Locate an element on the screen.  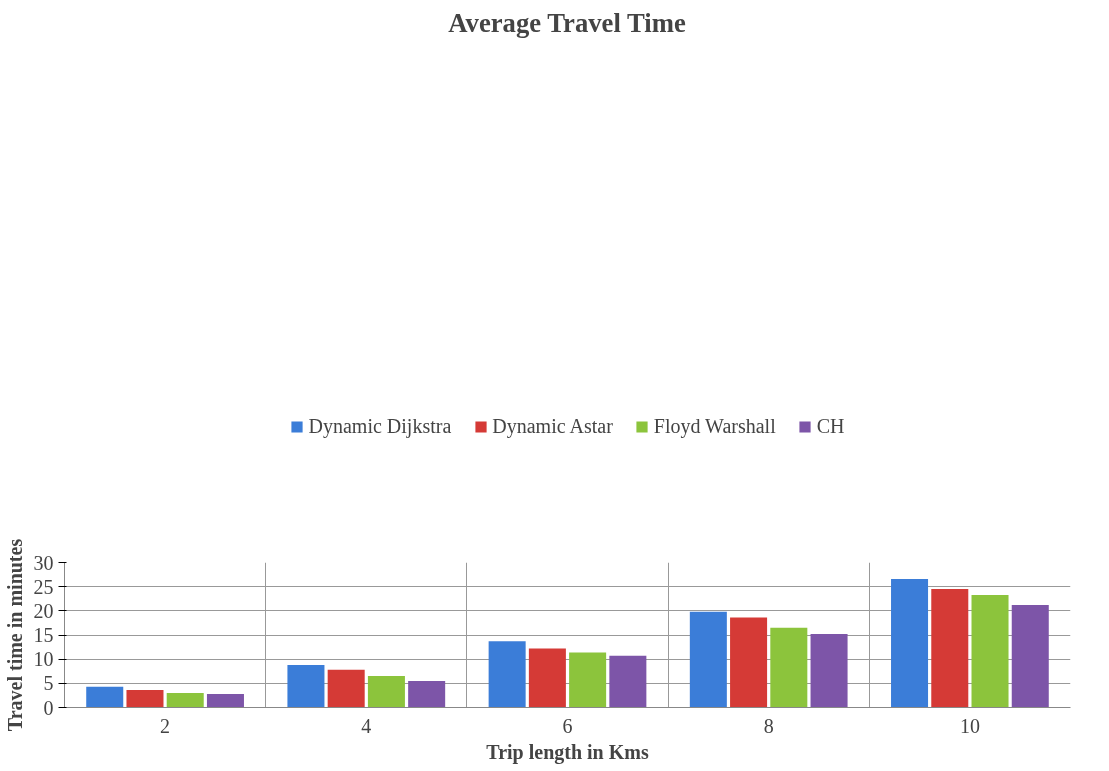
legend-label: Dynamic Astar is located at coordinates (552, 426).